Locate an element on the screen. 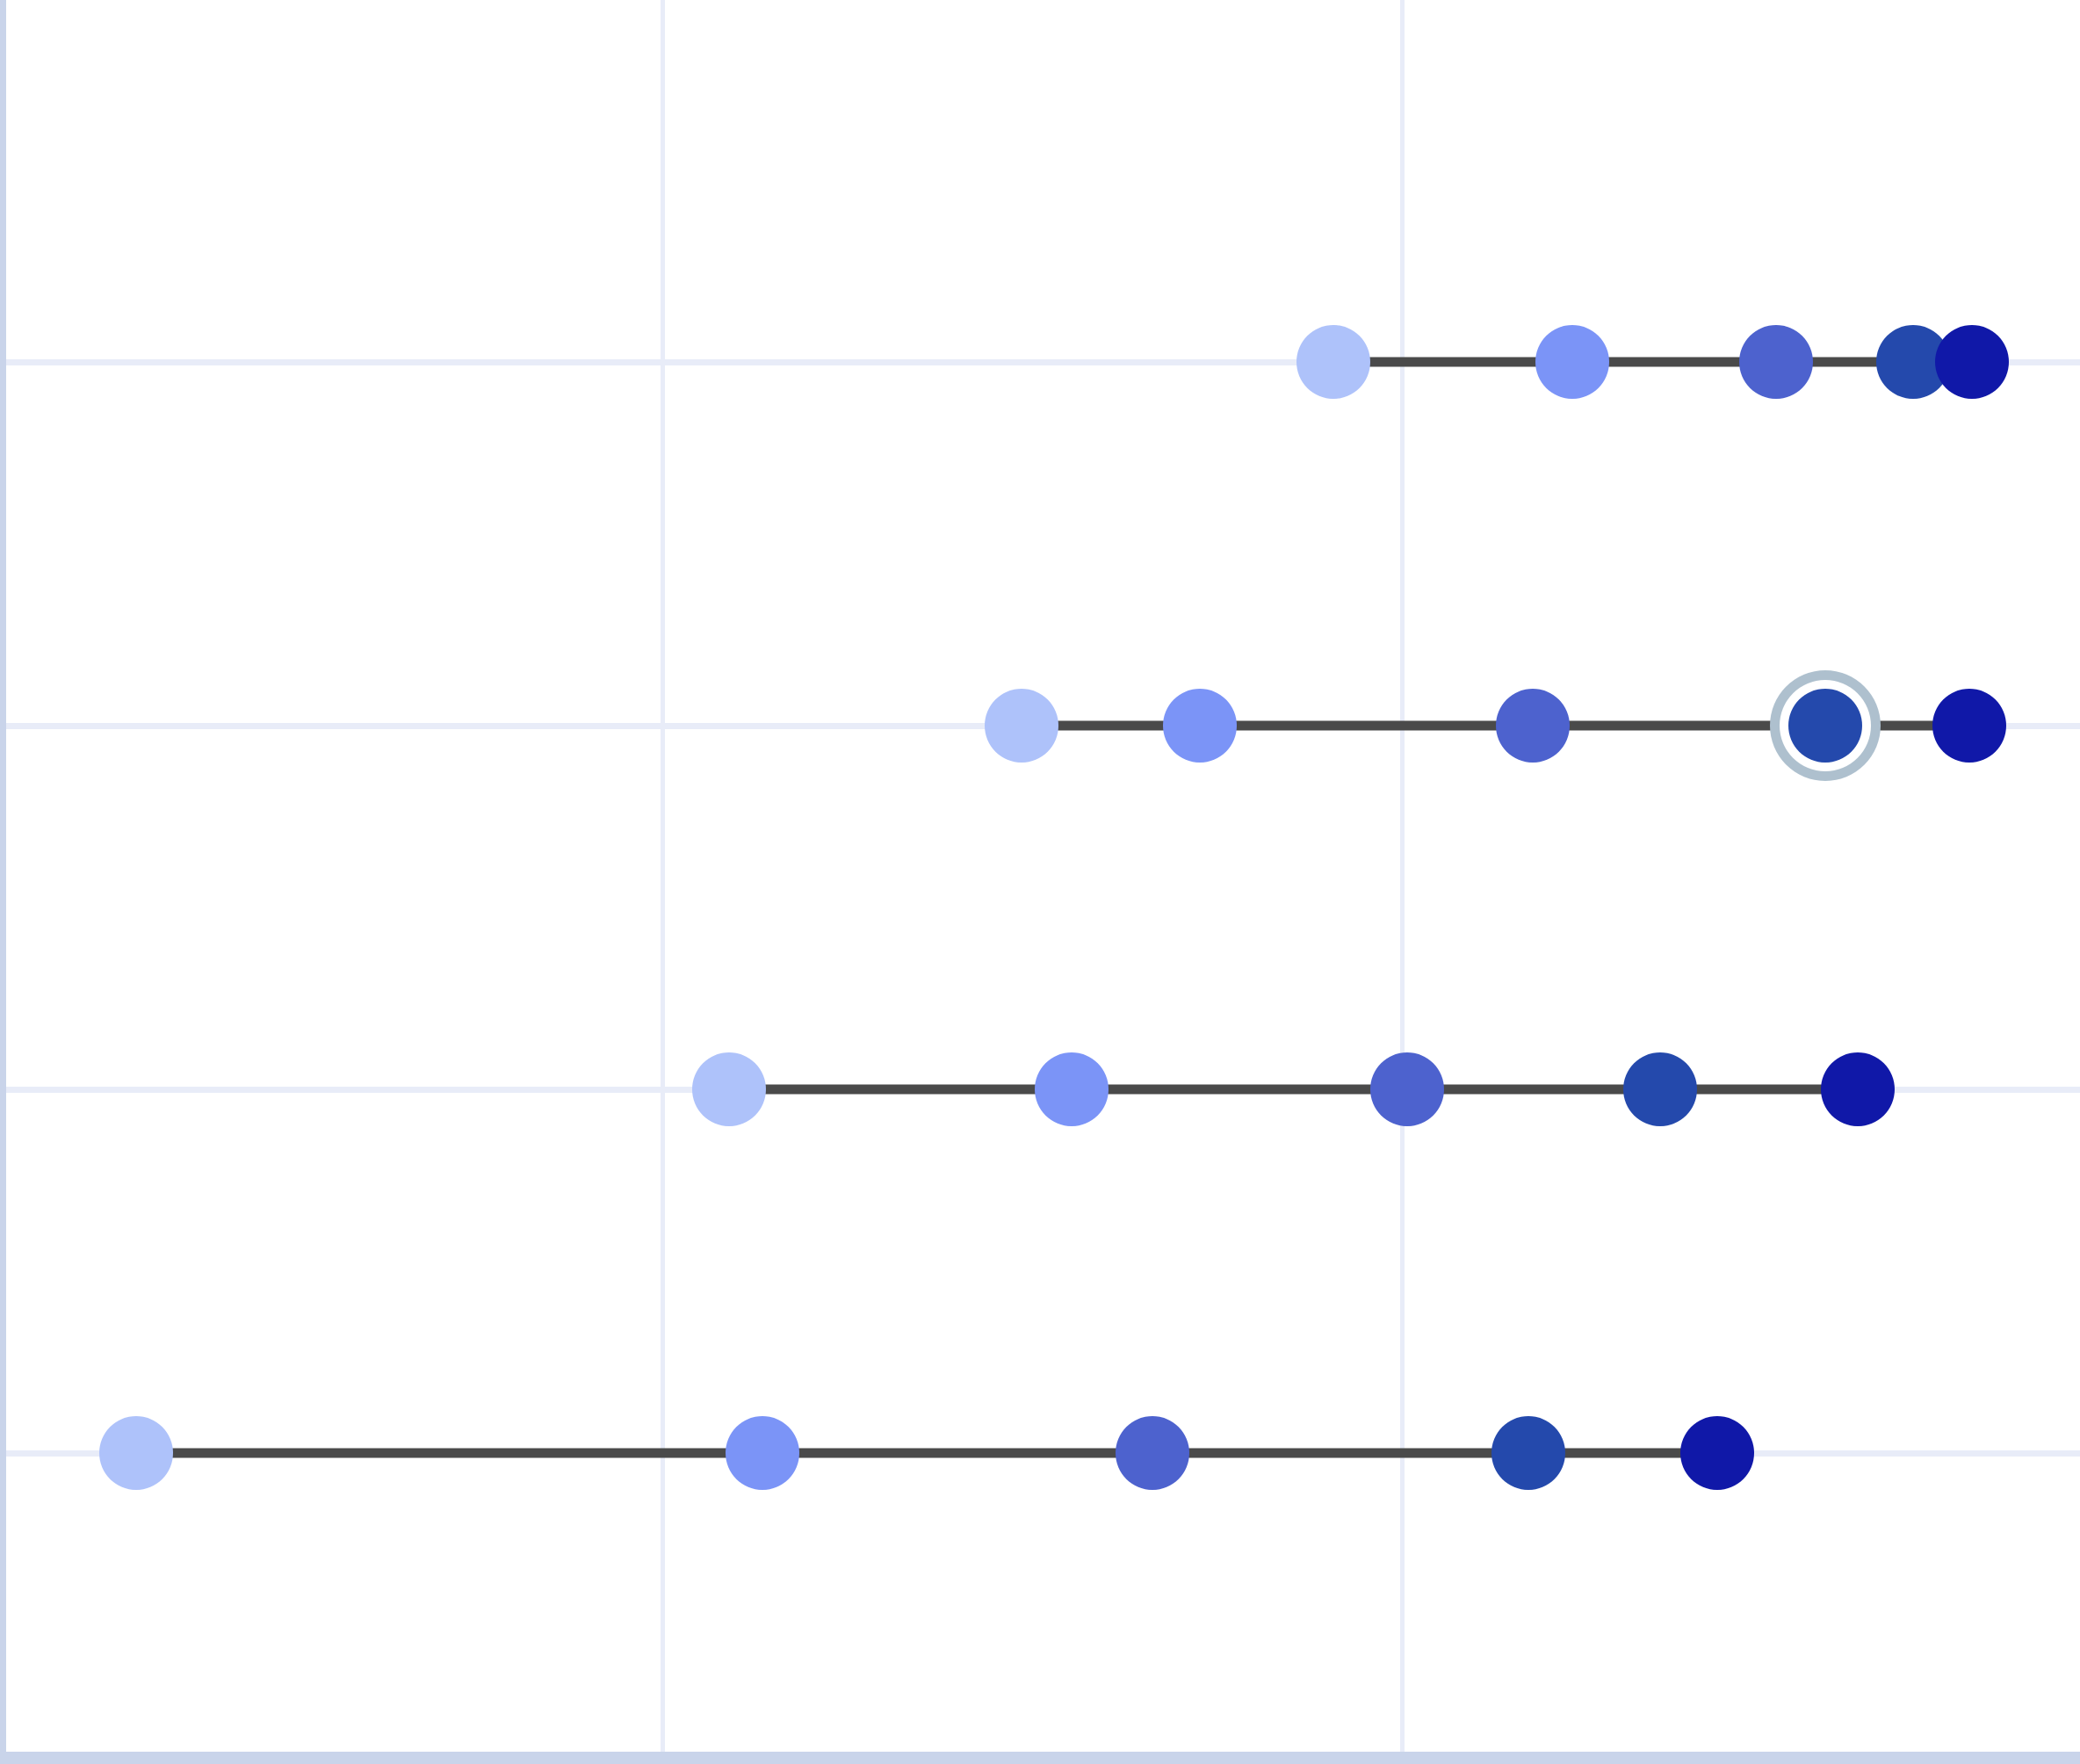  data-point-marker-selected is located at coordinates (1825, 726).